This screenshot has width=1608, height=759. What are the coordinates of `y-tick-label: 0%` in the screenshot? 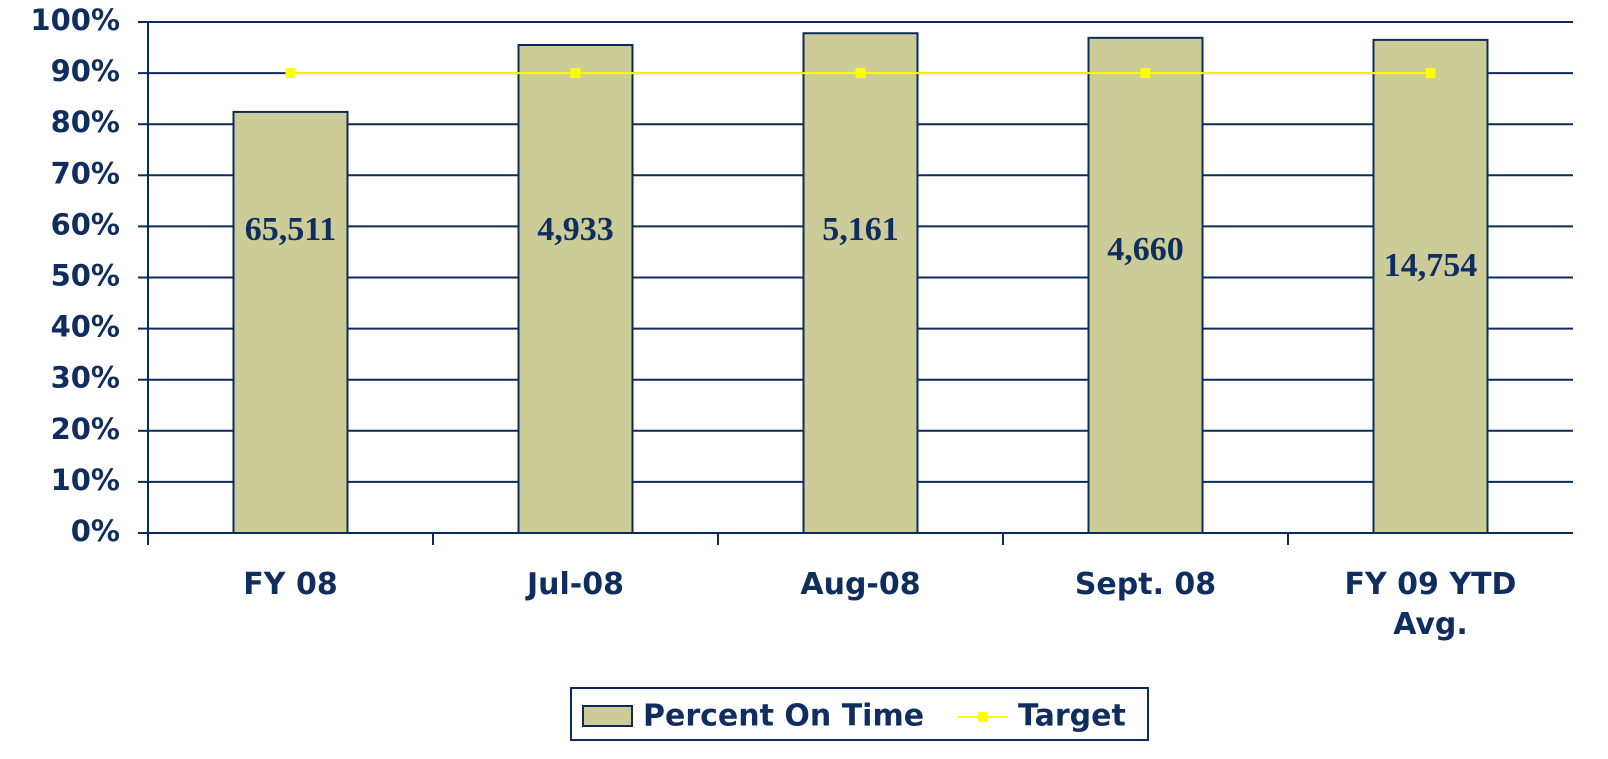 It's located at (95, 531).